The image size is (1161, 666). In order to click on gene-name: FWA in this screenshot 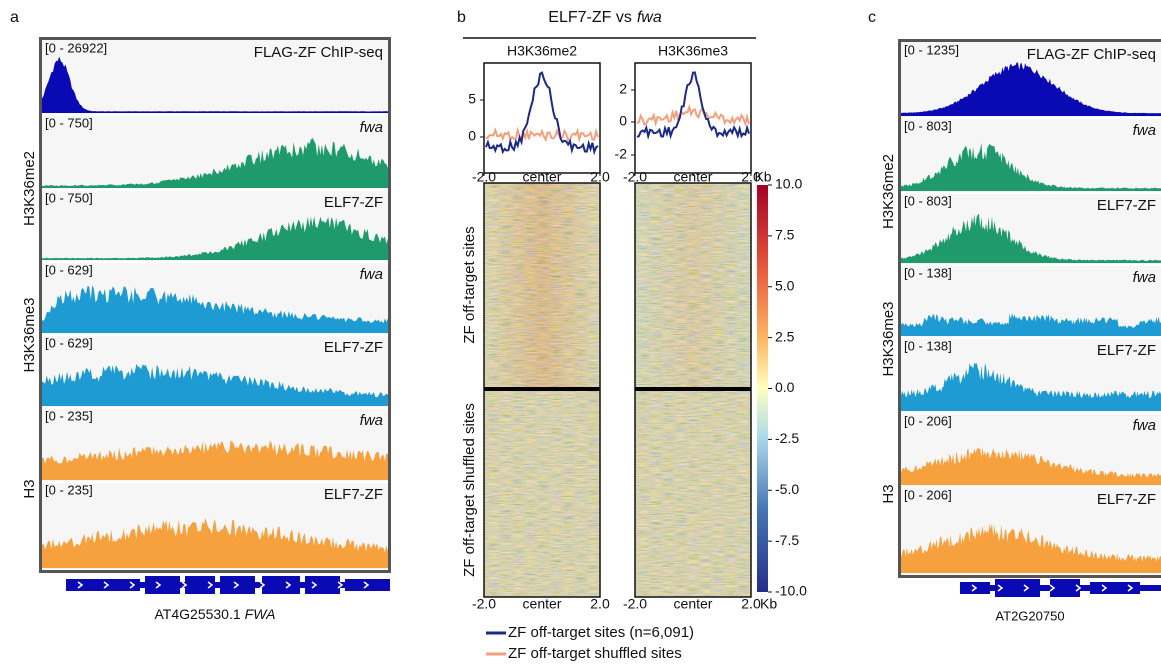, I will do `click(260, 614)`.